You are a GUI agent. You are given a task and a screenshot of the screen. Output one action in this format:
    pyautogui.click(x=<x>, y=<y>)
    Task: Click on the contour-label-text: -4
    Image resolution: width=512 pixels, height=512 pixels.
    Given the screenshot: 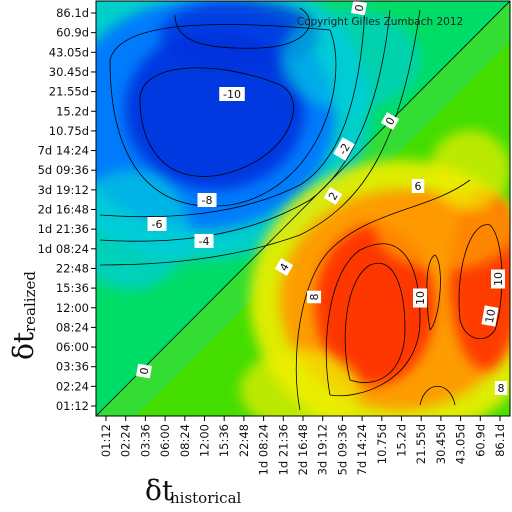 What is the action you would take?
    pyautogui.click(x=204, y=241)
    